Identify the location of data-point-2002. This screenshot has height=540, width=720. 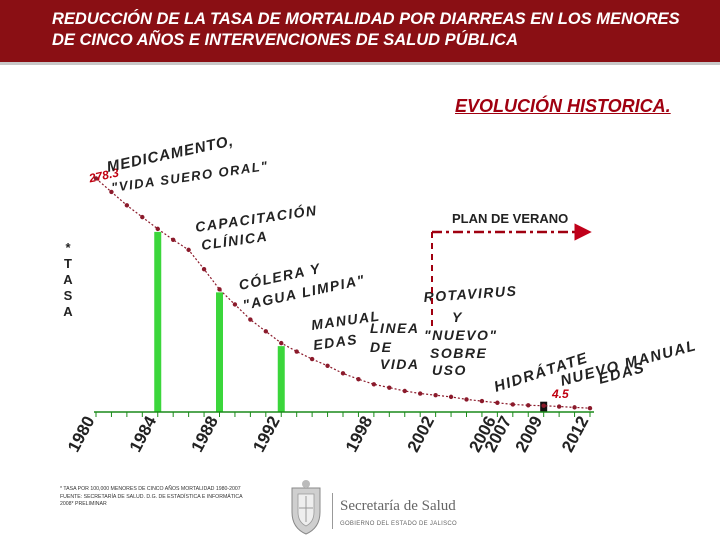
(435, 395).